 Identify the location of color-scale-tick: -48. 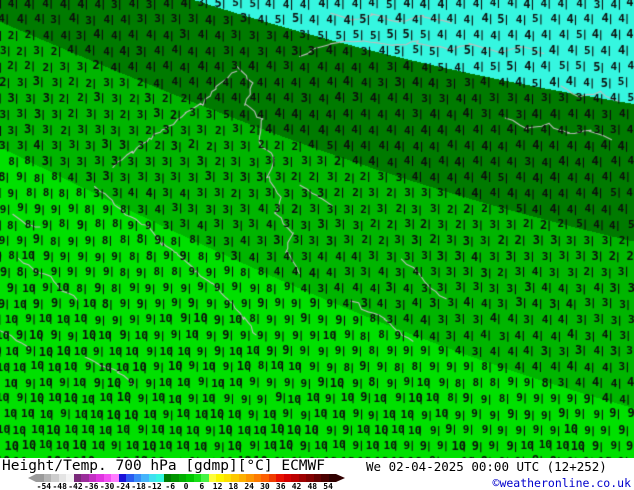
(59, 486).